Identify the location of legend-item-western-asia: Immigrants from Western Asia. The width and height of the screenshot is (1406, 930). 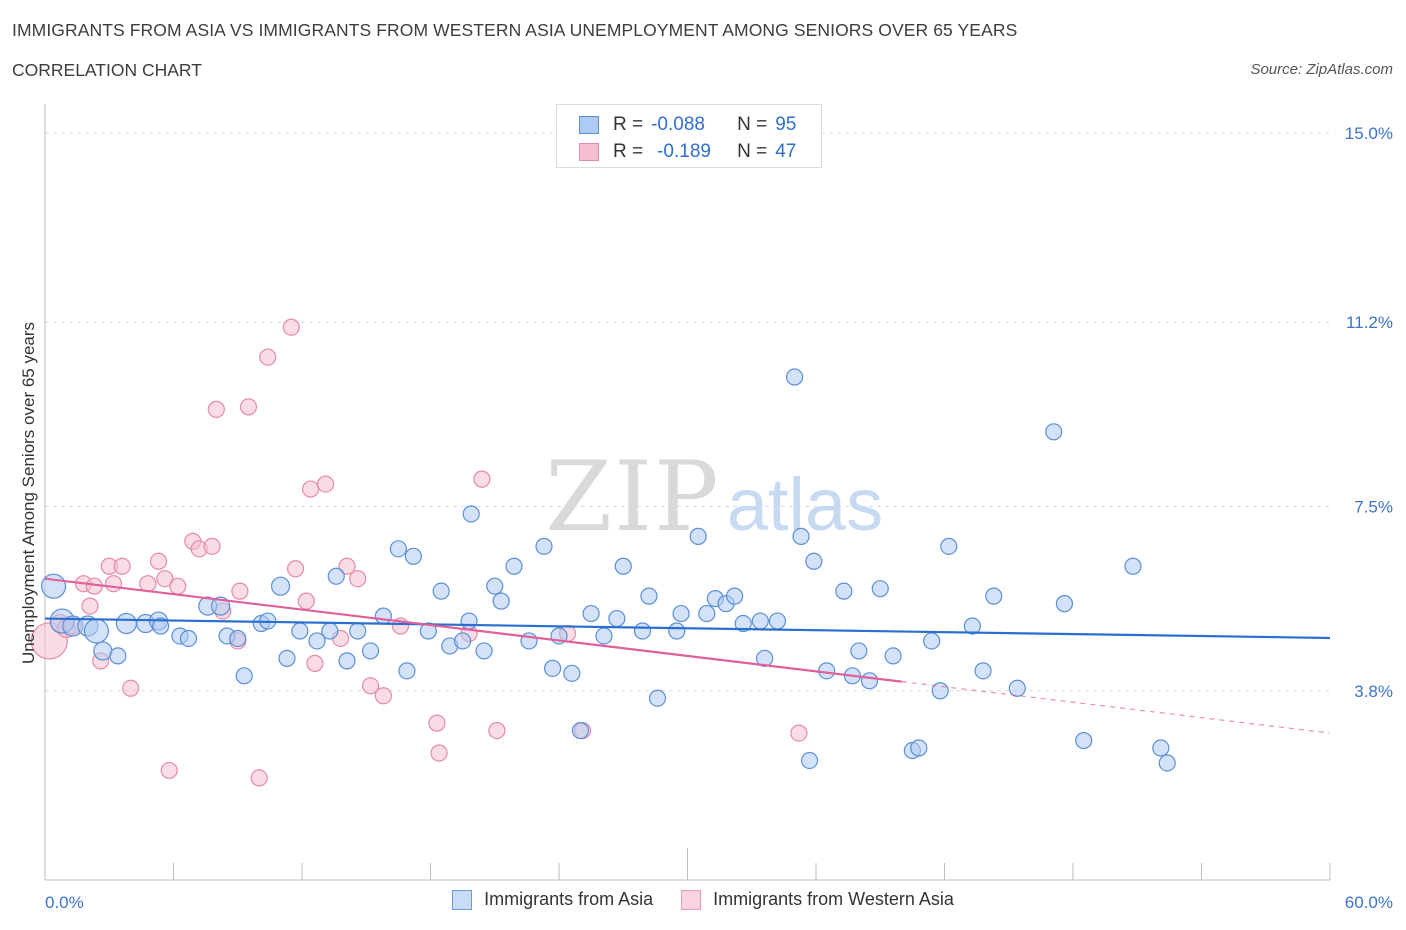
(817, 899).